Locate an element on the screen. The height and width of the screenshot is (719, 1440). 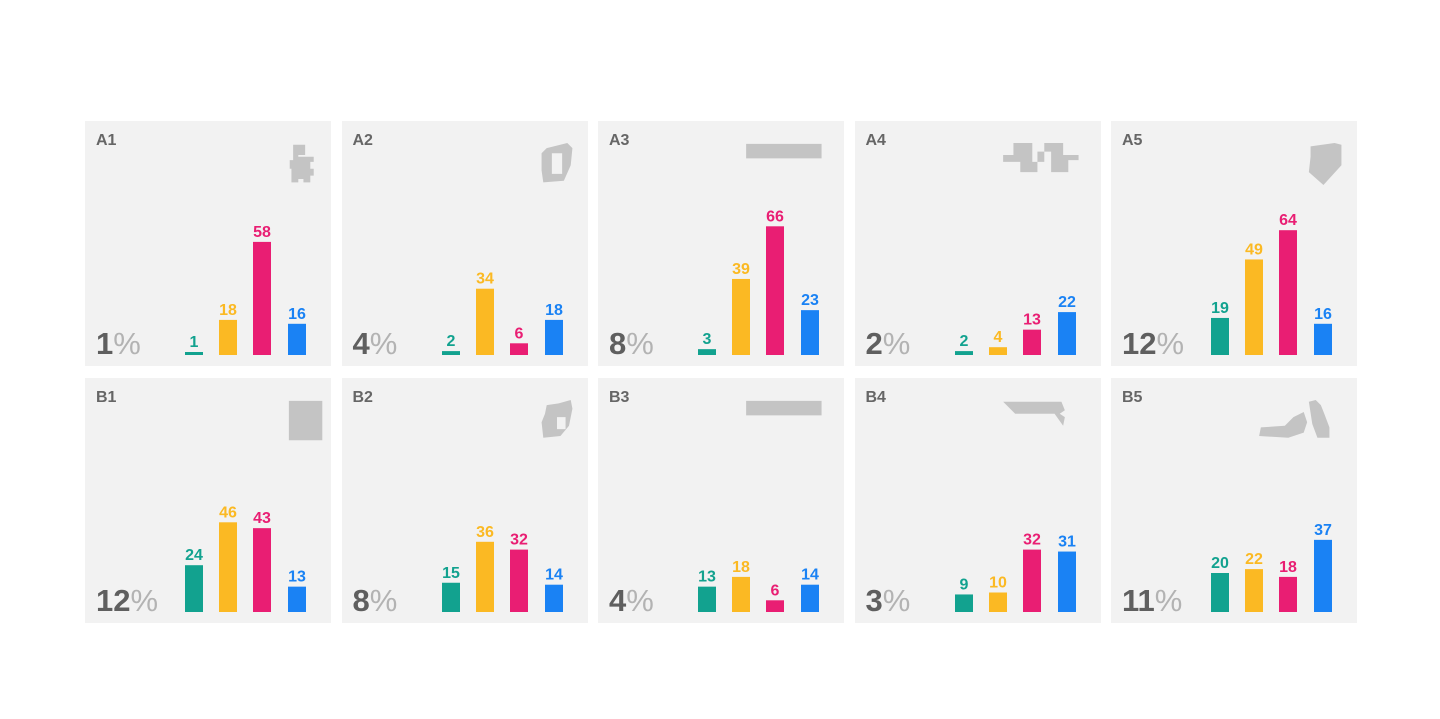
chart-panel-a4: A4 2 4 13 22 2% is located at coordinates (977, 243).